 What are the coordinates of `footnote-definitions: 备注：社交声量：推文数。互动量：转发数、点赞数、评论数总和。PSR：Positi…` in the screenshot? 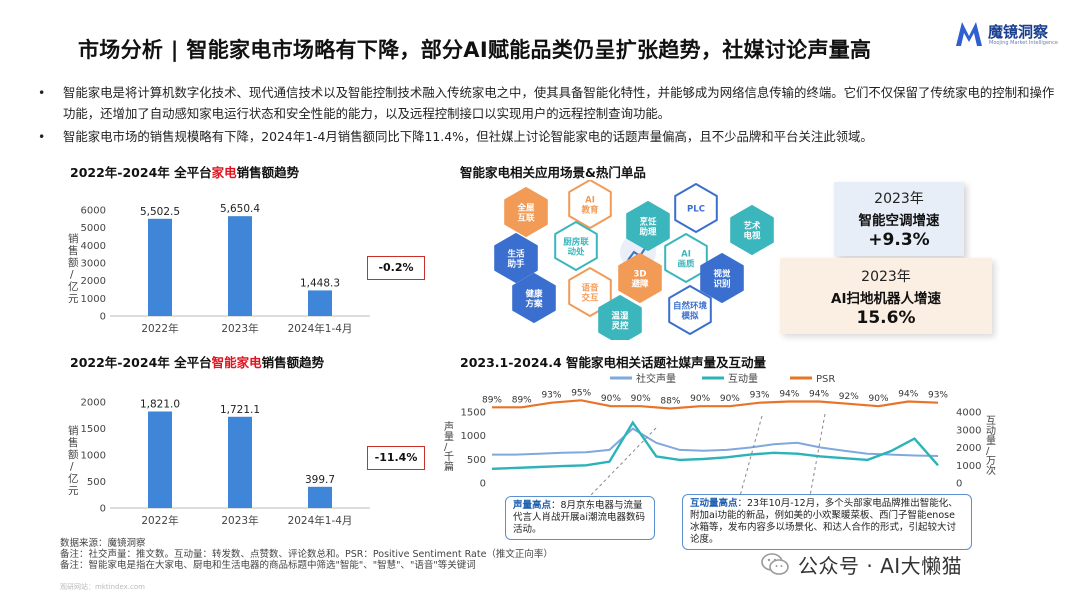 It's located at (306, 554).